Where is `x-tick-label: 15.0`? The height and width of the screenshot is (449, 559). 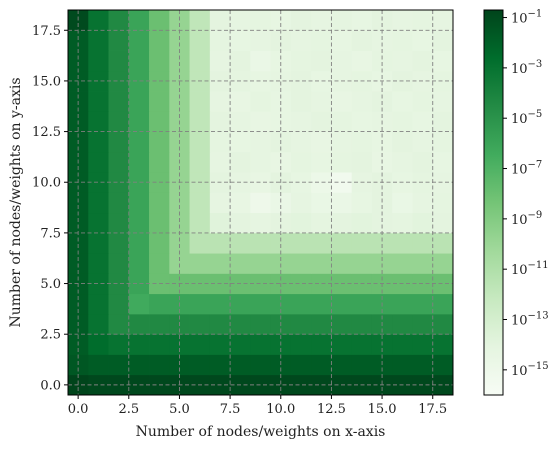
x-tick-label: 15.0 is located at coordinates (382, 409).